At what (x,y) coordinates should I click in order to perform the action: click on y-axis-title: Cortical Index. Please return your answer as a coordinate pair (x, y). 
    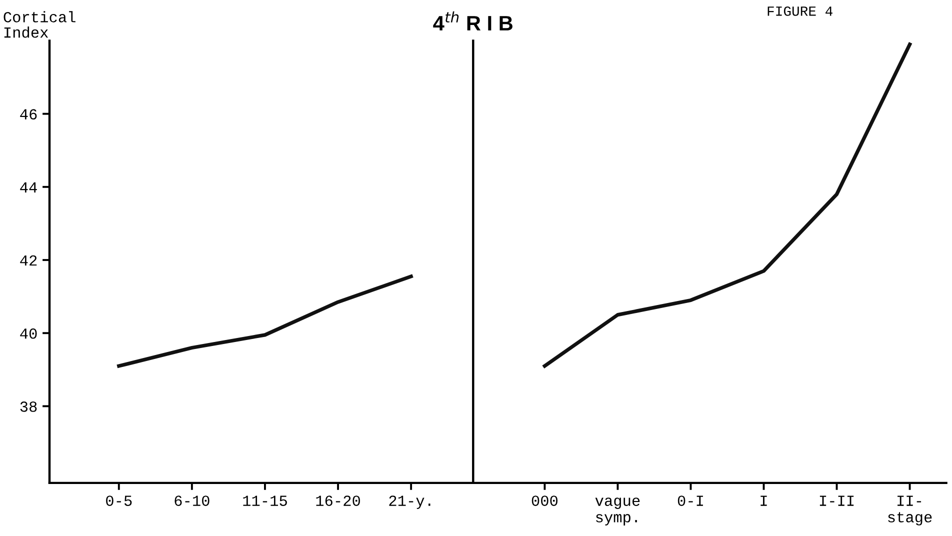
    Looking at the image, I should click on (40, 24).